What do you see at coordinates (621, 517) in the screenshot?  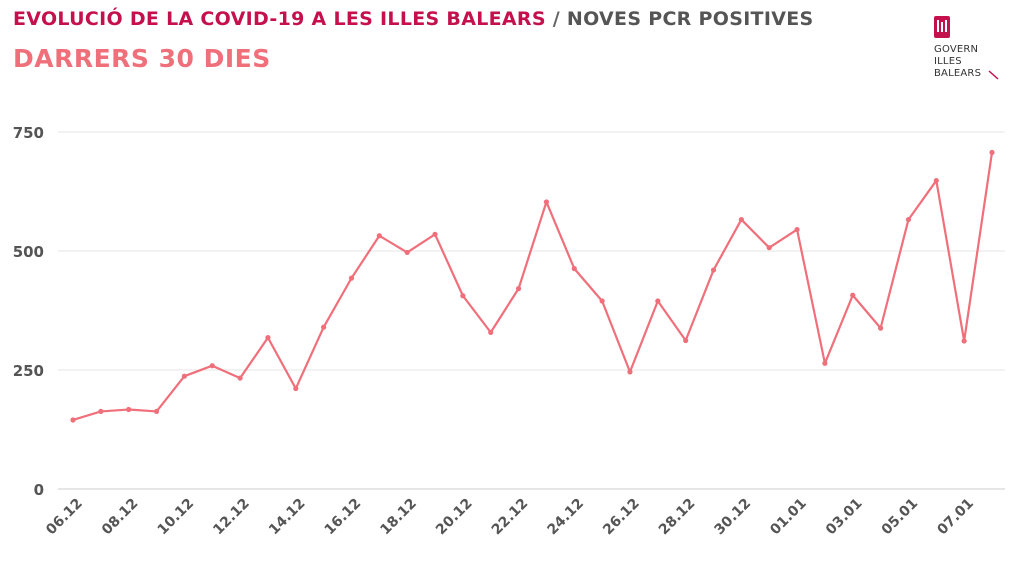 I see `x-tick-label: 26.12` at bounding box center [621, 517].